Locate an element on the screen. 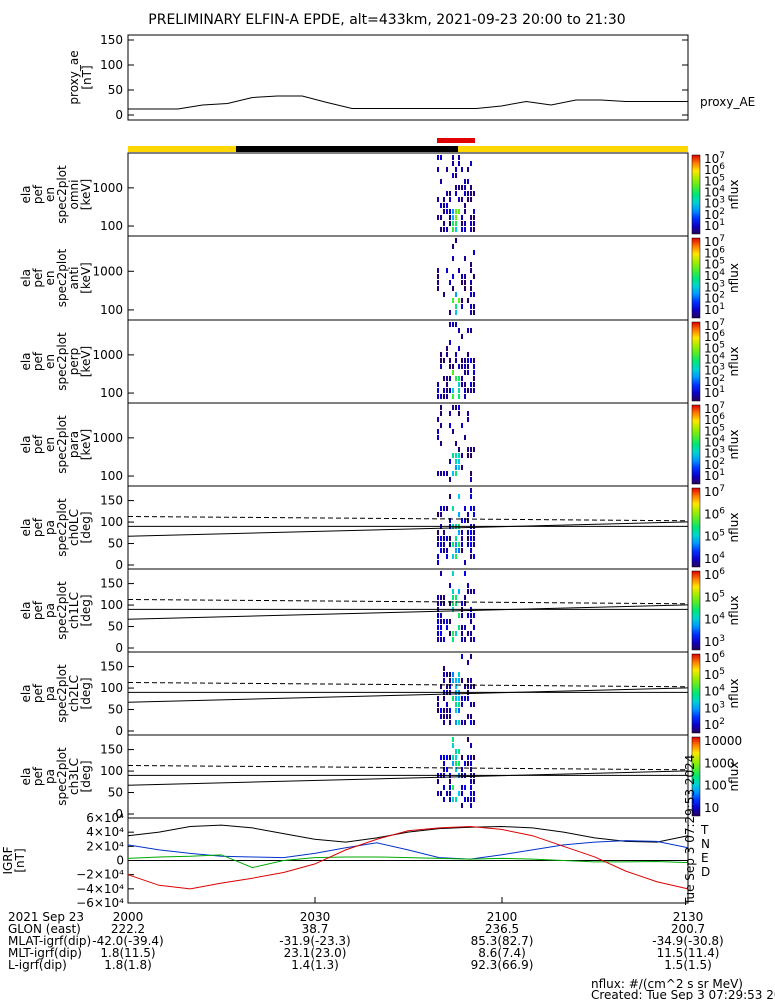 The height and width of the screenshot is (1000, 775). para-colorbar-tick: 103 is located at coordinates (714, 453).